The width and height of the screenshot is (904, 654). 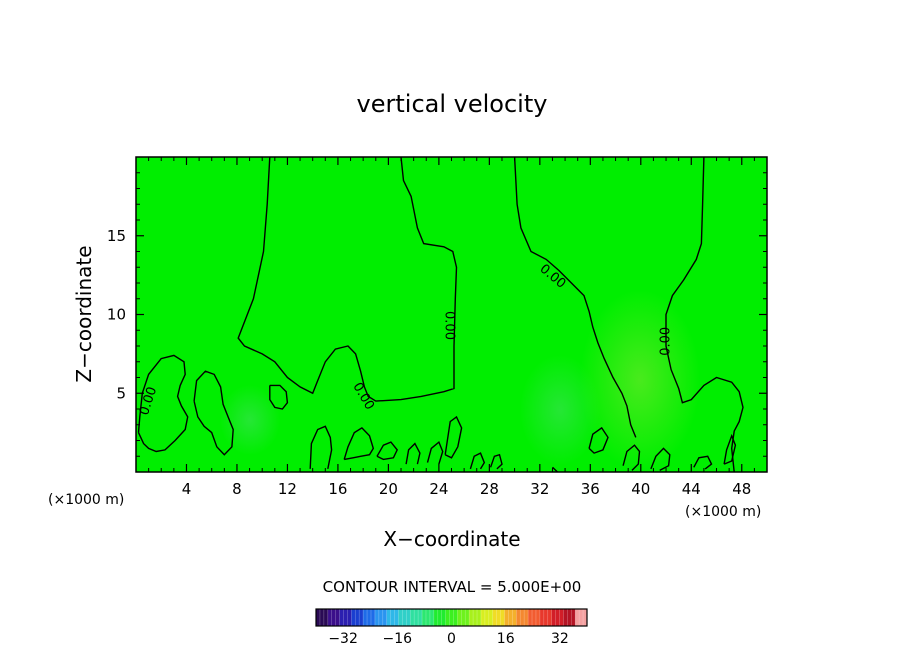 What do you see at coordinates (451, 639) in the screenshot?
I see `colorbar-tick-label: 0` at bounding box center [451, 639].